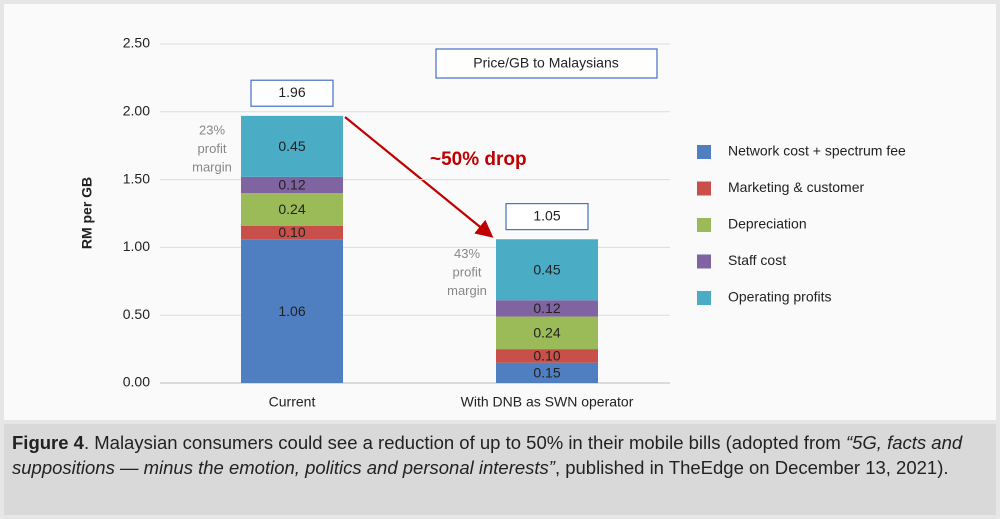 The height and width of the screenshot is (519, 1000). I want to click on box-label: Price/GB to Malaysians, so click(546, 63).